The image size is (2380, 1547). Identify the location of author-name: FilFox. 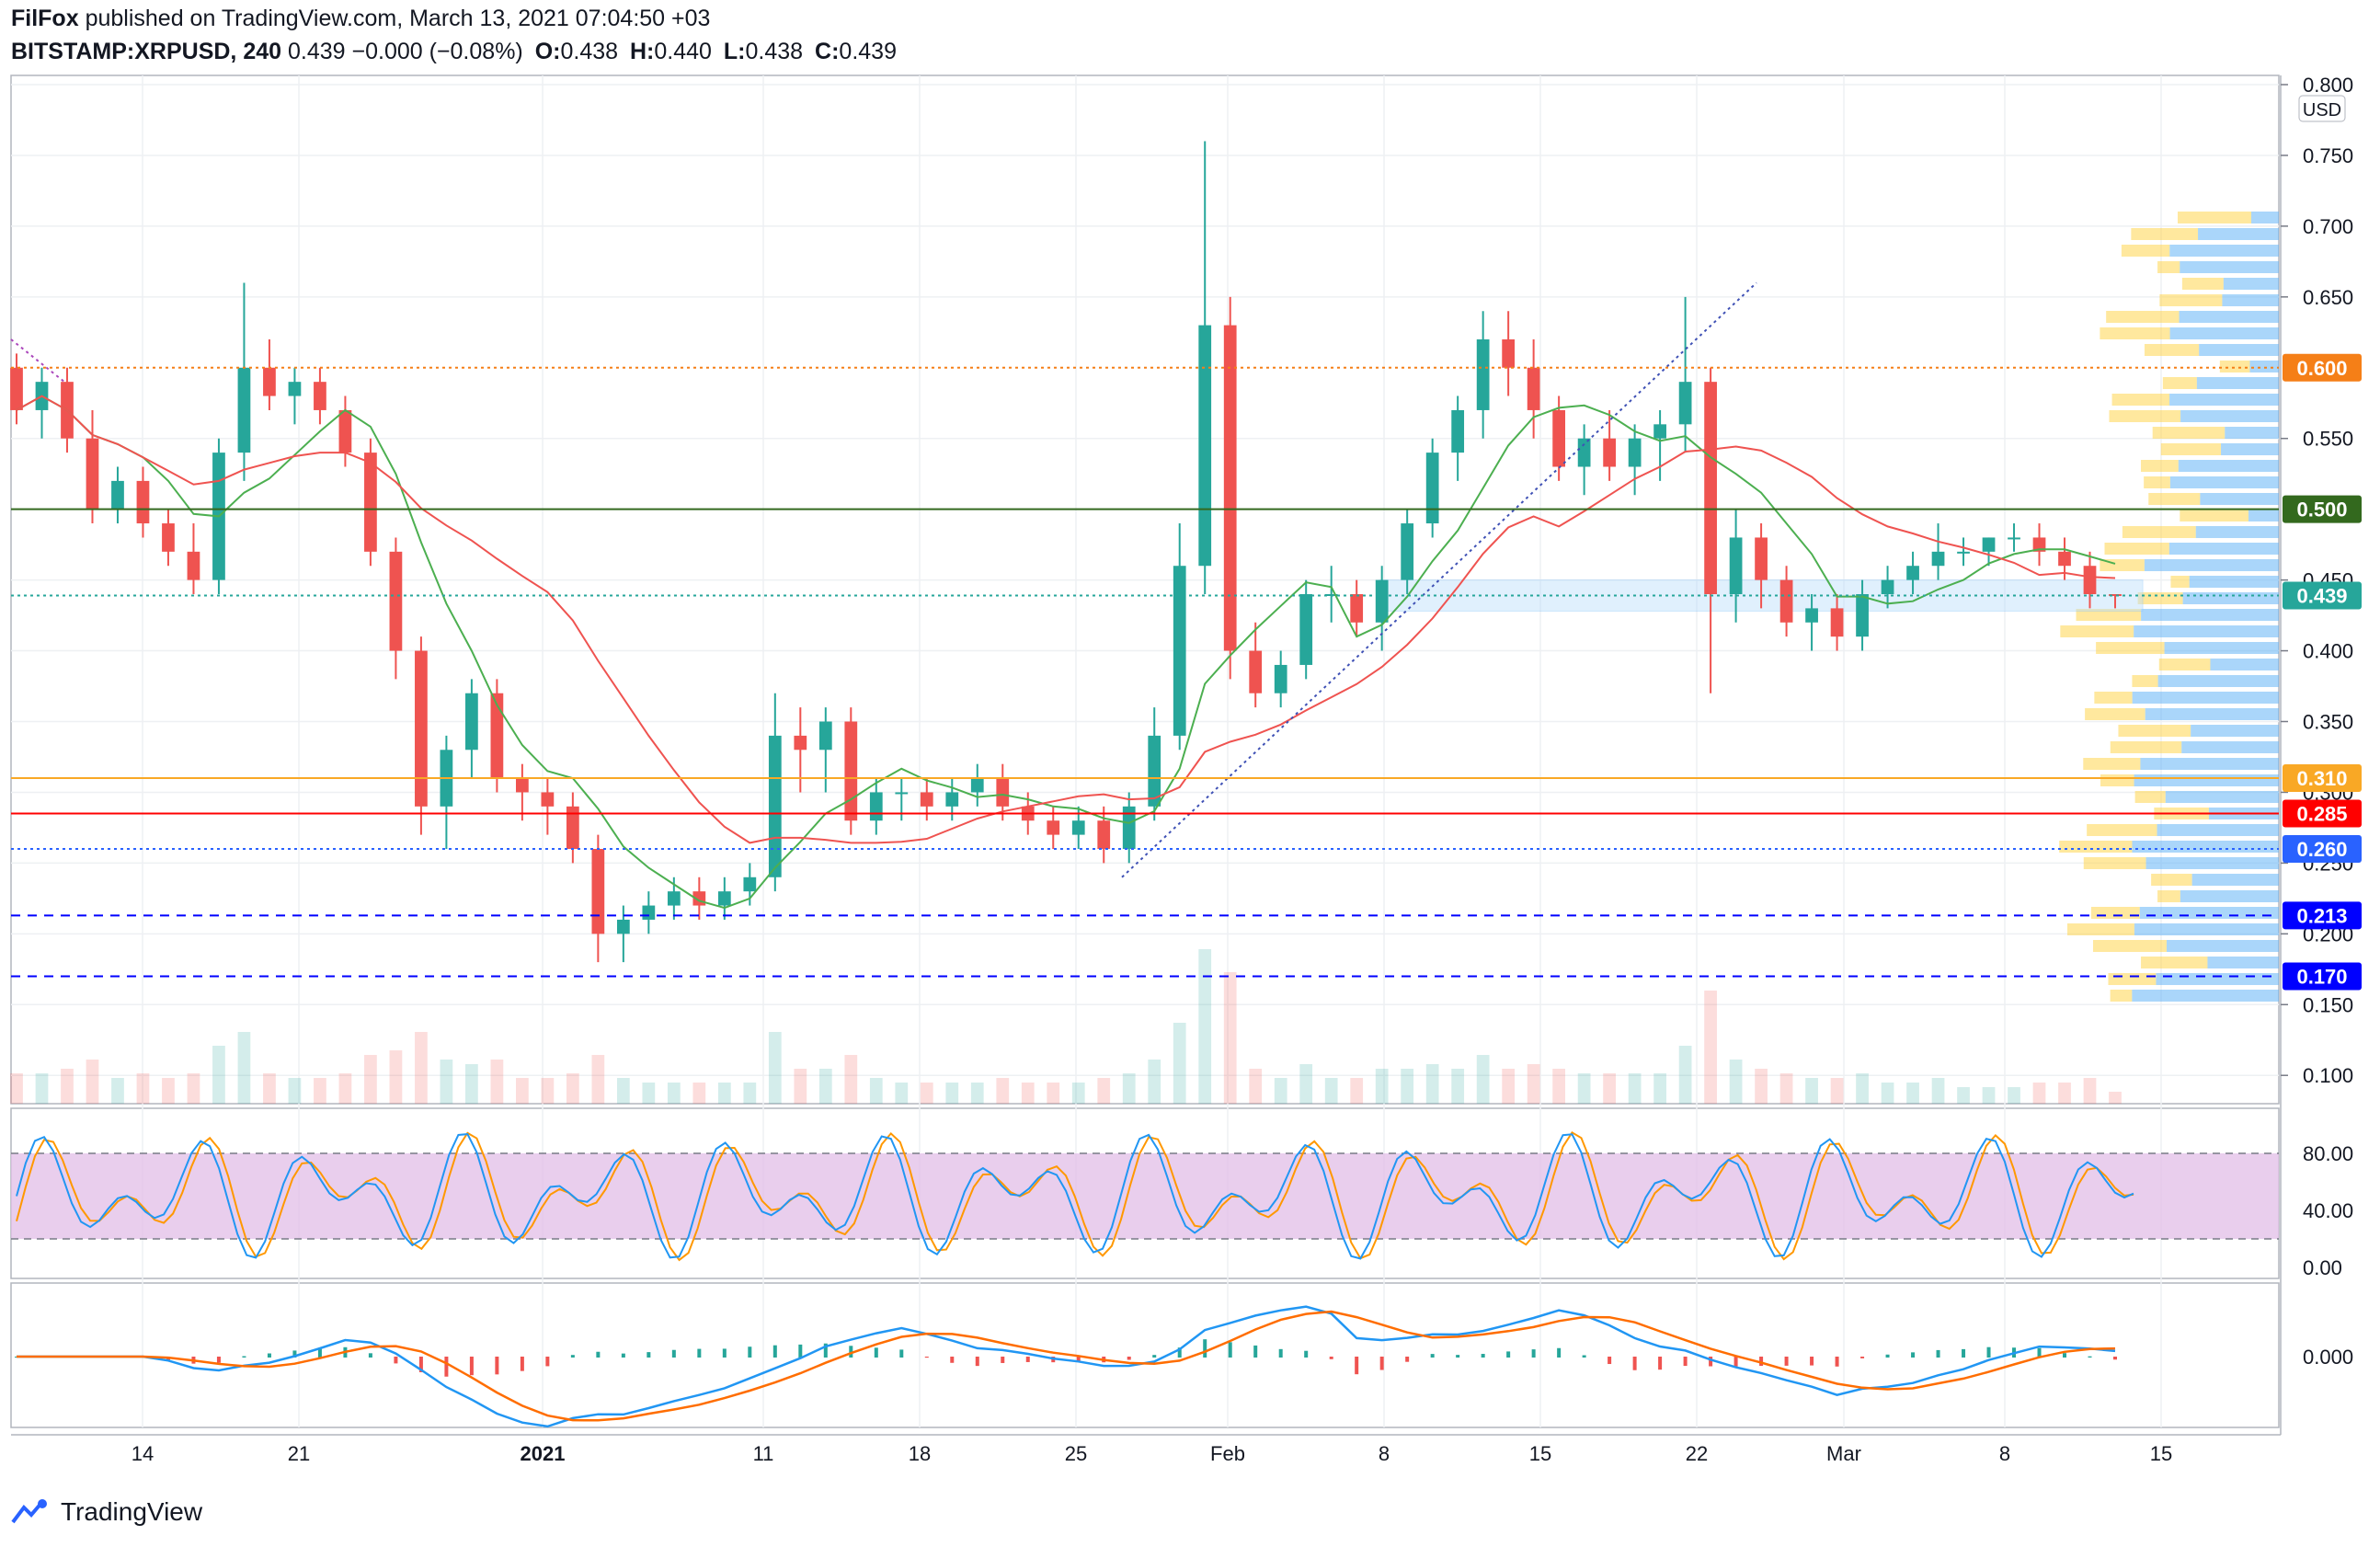
(45, 18).